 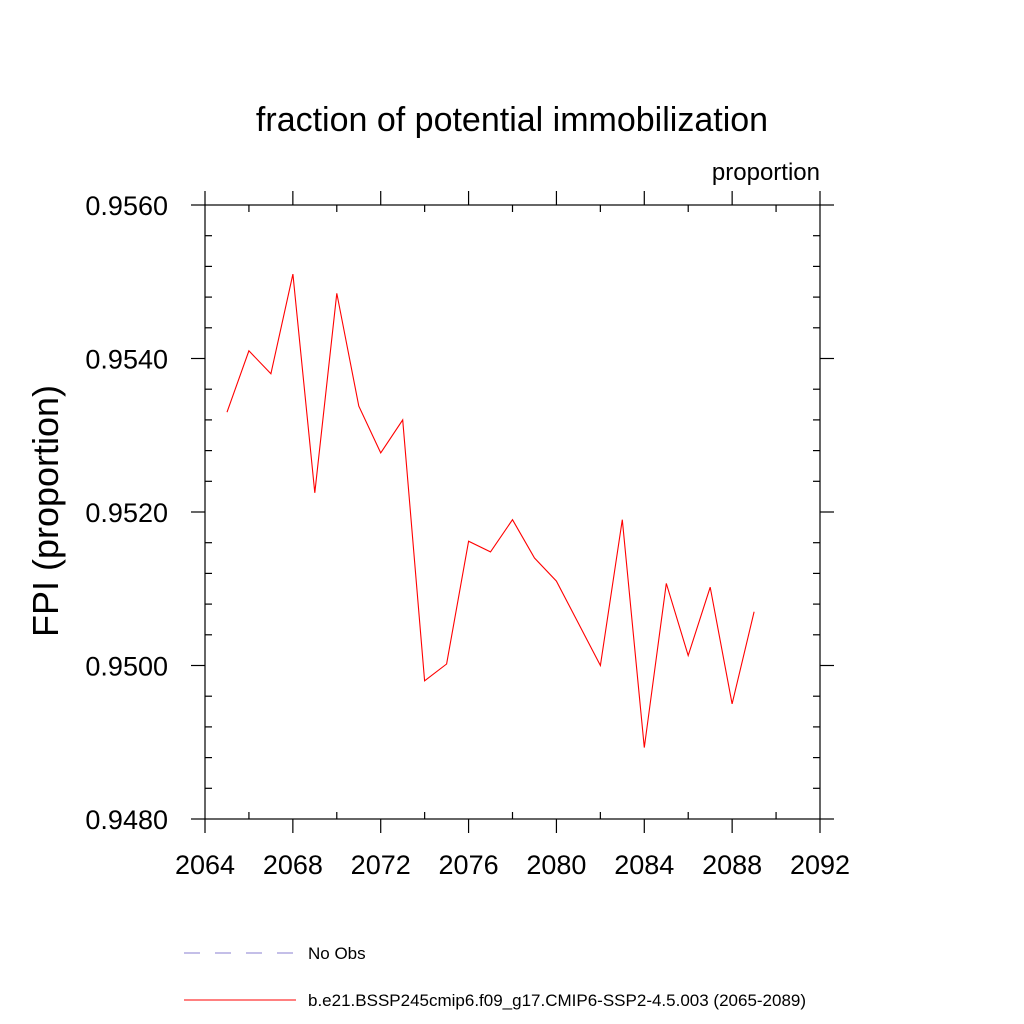 I want to click on y-axis-label: FPI (proportion), so click(x=45, y=511).